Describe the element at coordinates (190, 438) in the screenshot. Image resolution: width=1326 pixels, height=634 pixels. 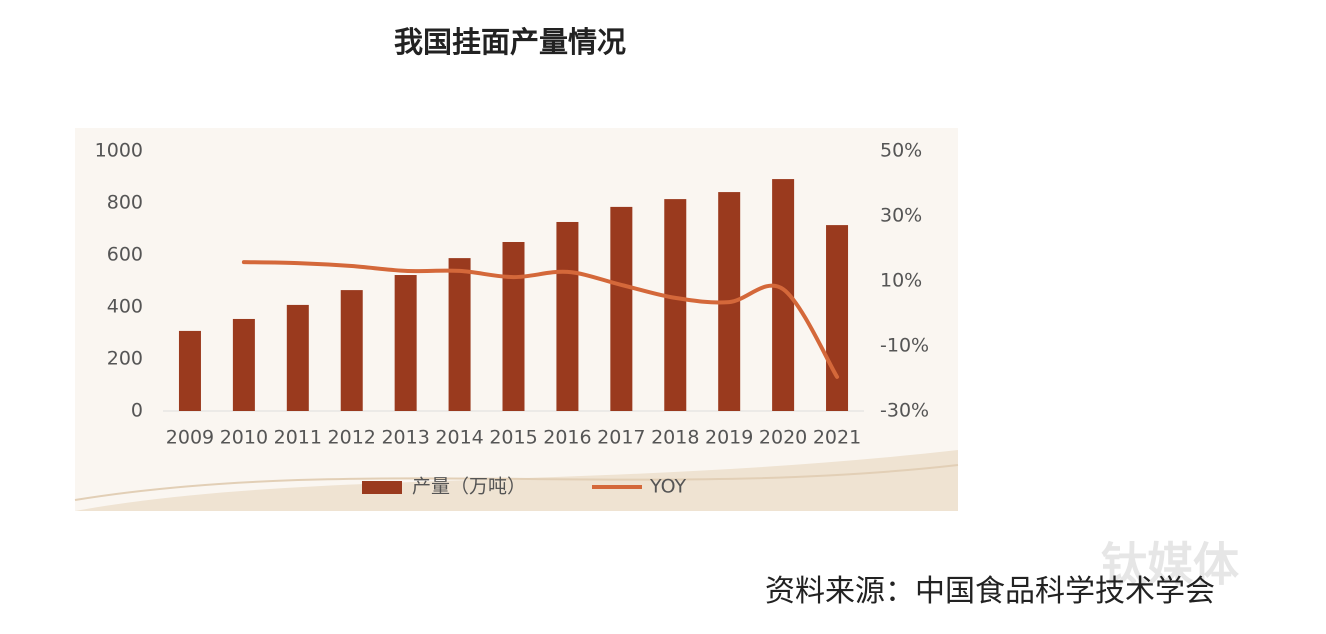
I see `x-tick-label: 2009` at that location.